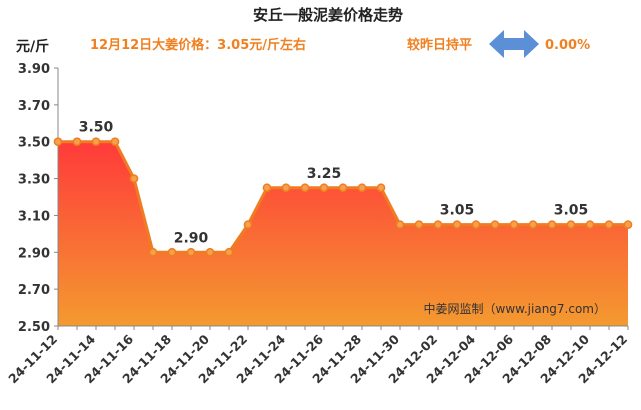 The image size is (641, 410). What do you see at coordinates (32, 46) in the screenshot?
I see `y-axis-unit: 元/斤` at bounding box center [32, 46].